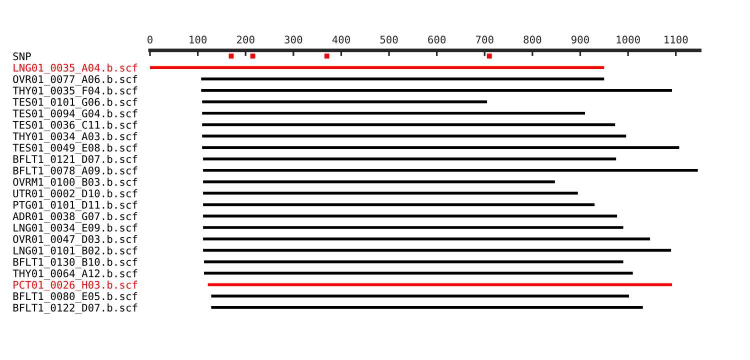 The image size is (750, 360). Describe the element at coordinates (75, 263) in the screenshot. I see `y-tick-label: BFLT1_0130_B10.b.scf` at that location.